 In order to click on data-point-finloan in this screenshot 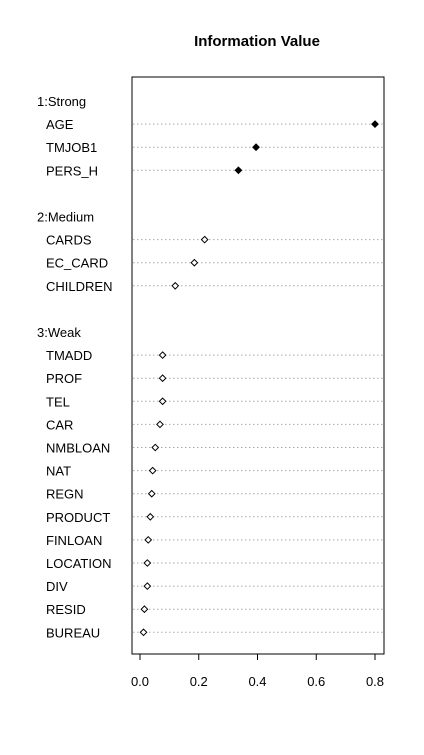, I will do `click(148, 539)`.